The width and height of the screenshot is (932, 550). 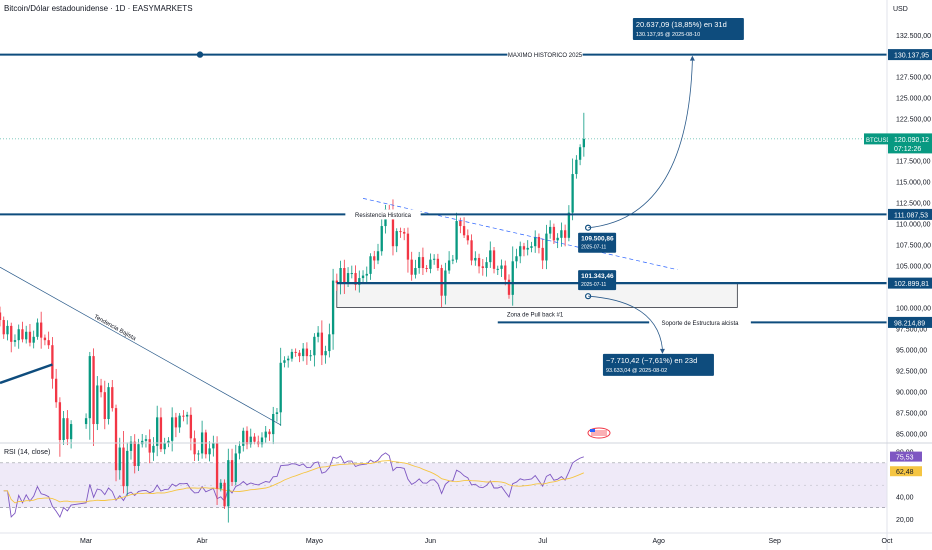 I want to click on price-level-badge: 98.214,89, so click(x=910, y=322).